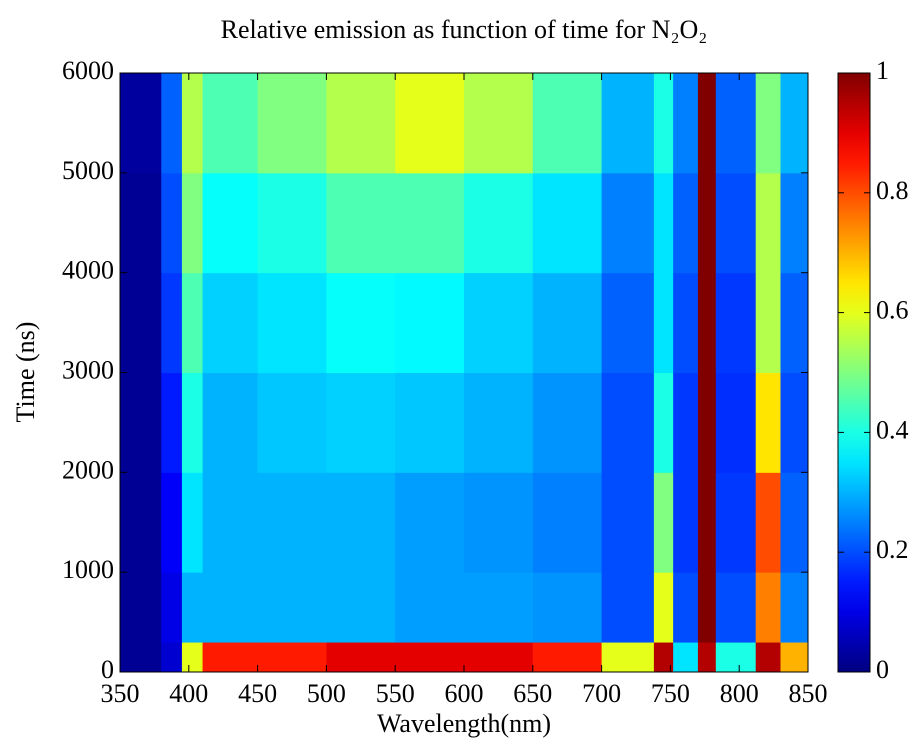 The width and height of the screenshot is (918, 747). Describe the element at coordinates (892, 190) in the screenshot. I see `colorbar-tick-label: 0.8` at that location.